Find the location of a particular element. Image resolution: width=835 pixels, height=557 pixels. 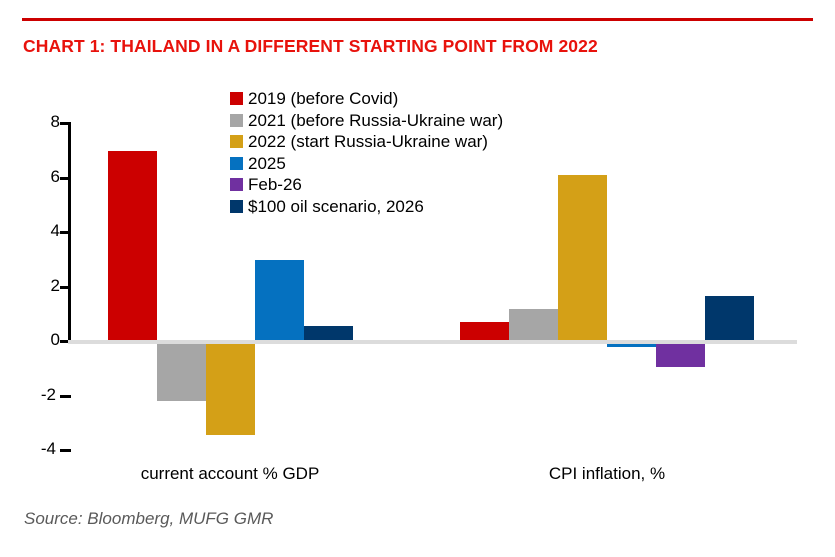

y-tick-label-6: 6 is located at coordinates (55, 176).